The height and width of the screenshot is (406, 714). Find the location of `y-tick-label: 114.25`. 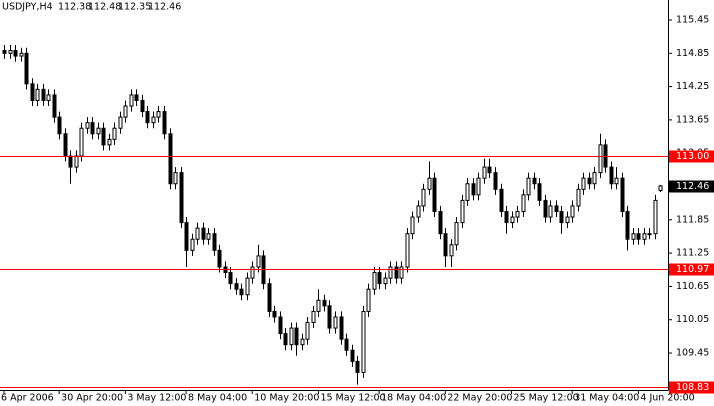

y-tick-label: 114.25 is located at coordinates (692, 86).